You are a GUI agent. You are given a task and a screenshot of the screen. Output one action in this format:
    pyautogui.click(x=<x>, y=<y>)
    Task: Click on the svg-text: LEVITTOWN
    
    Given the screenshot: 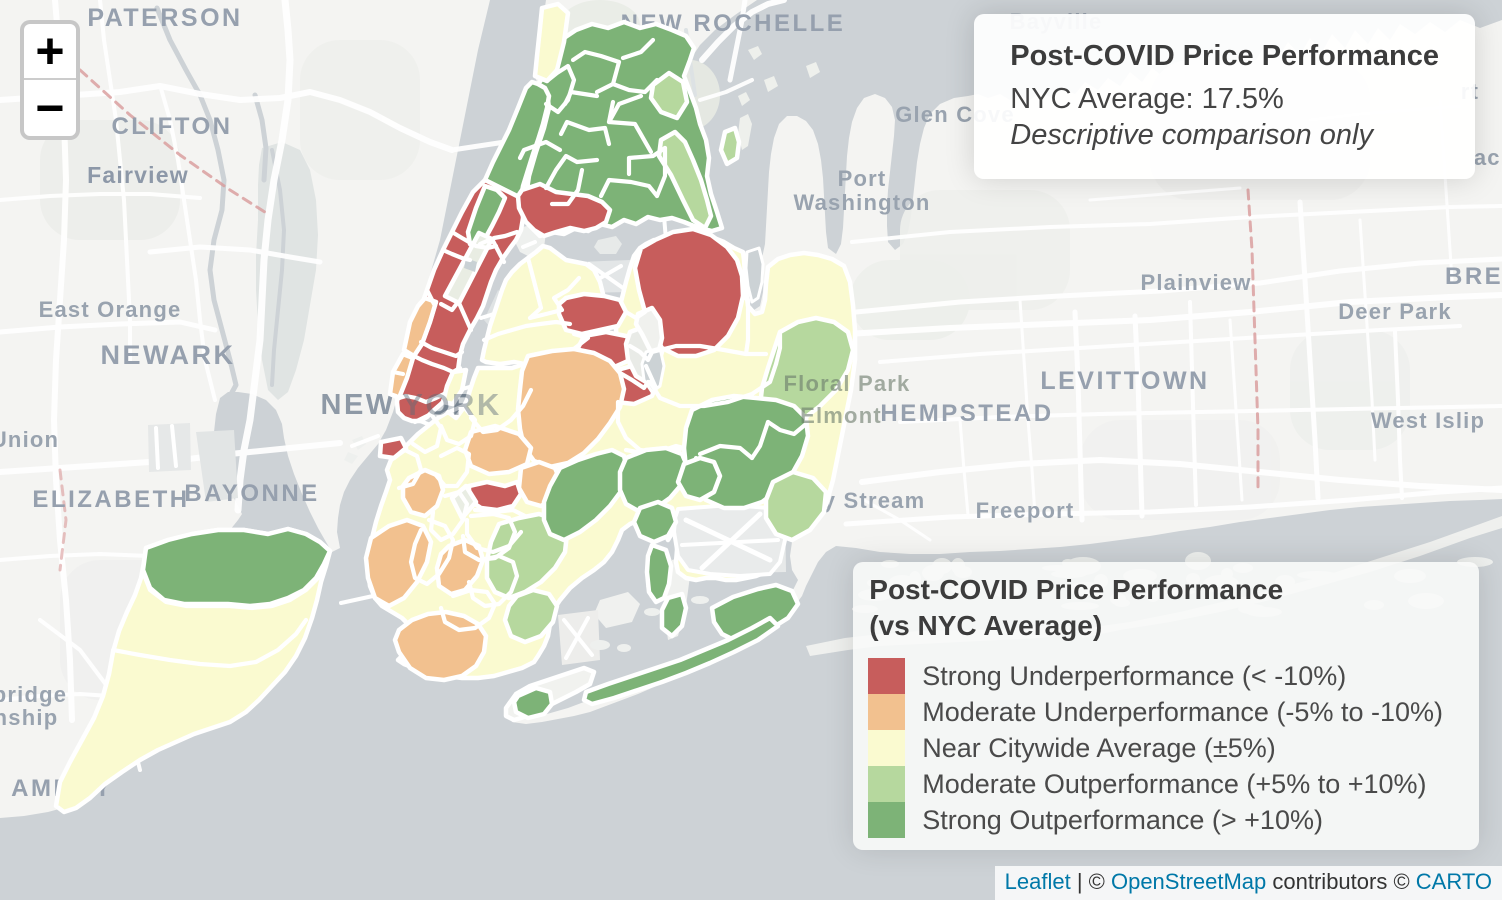 What is the action you would take?
    pyautogui.click(x=1124, y=381)
    